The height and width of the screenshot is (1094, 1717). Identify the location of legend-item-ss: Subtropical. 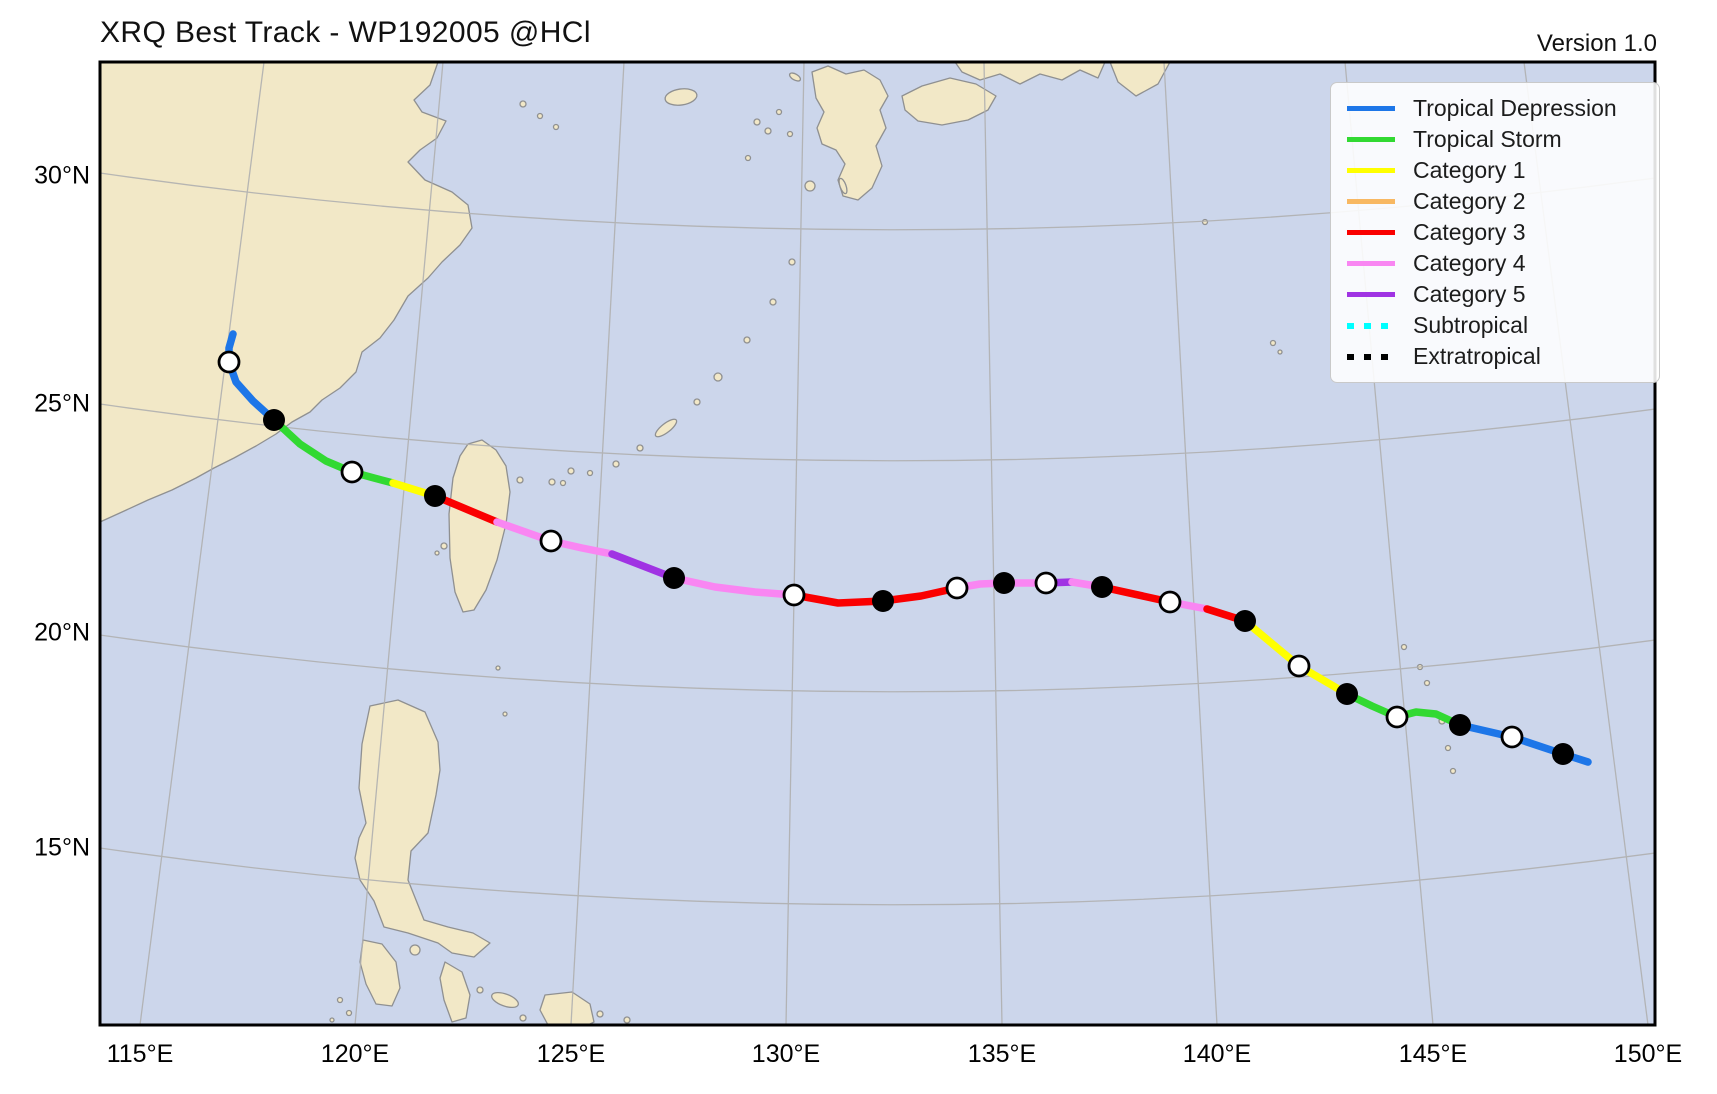
(1495, 325).